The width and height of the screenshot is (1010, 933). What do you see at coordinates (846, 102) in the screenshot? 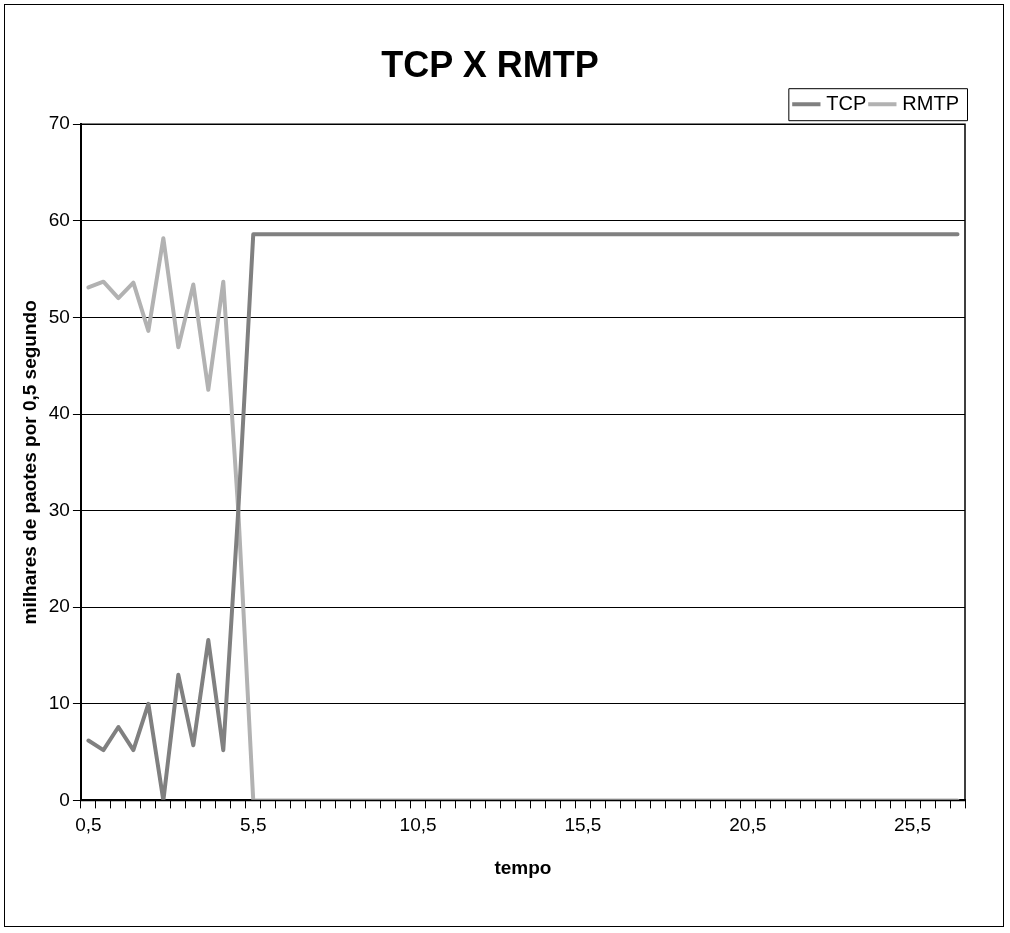
I see `legend-label: TCP` at bounding box center [846, 102].